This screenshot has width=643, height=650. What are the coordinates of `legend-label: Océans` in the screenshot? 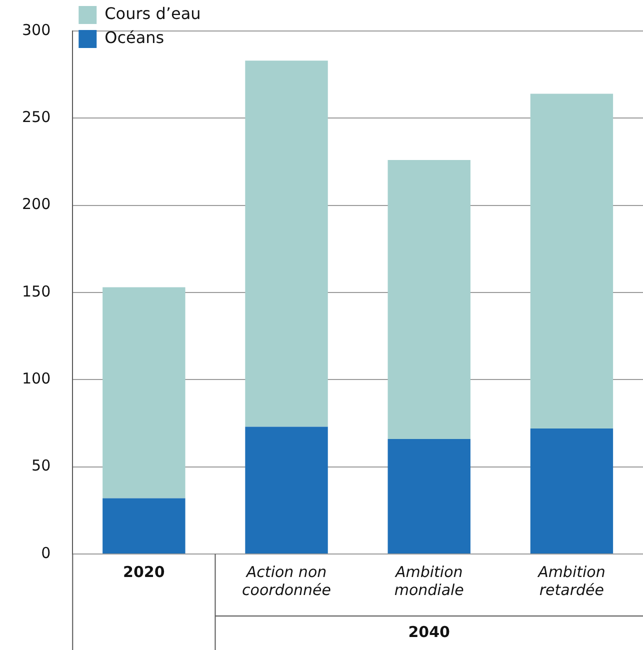 It's located at (134, 38).